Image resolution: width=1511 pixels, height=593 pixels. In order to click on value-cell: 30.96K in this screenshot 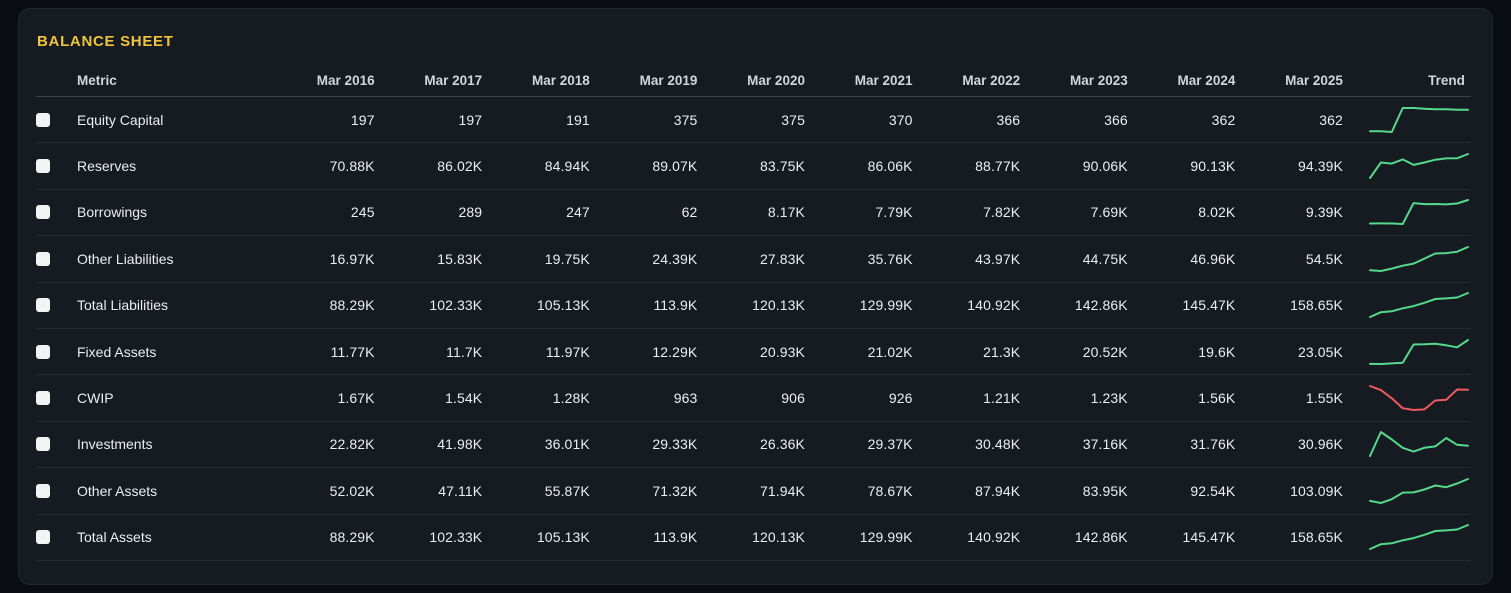, I will do `click(1320, 444)`.